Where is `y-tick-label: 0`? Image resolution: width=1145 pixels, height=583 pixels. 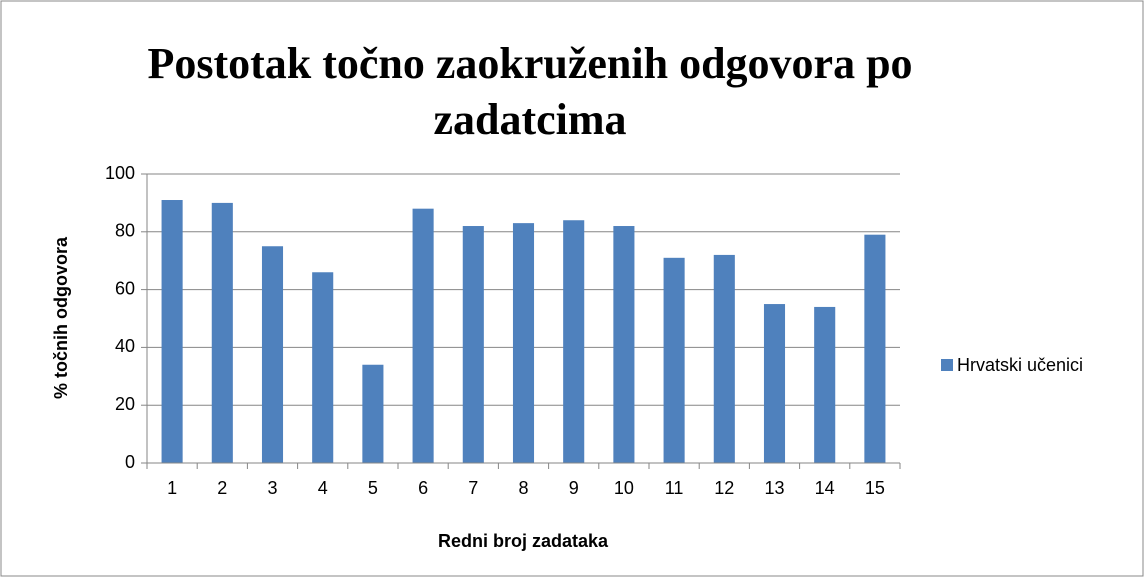 y-tick-label: 0 is located at coordinates (130, 462).